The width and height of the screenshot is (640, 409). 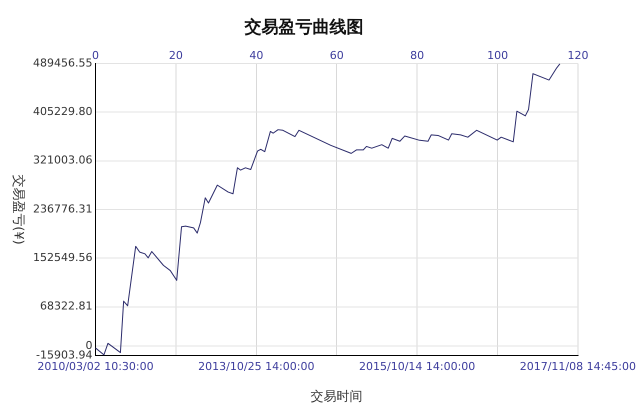 What do you see at coordinates (64, 355) in the screenshot?
I see `y-tick-label: -15903.94` at bounding box center [64, 355].